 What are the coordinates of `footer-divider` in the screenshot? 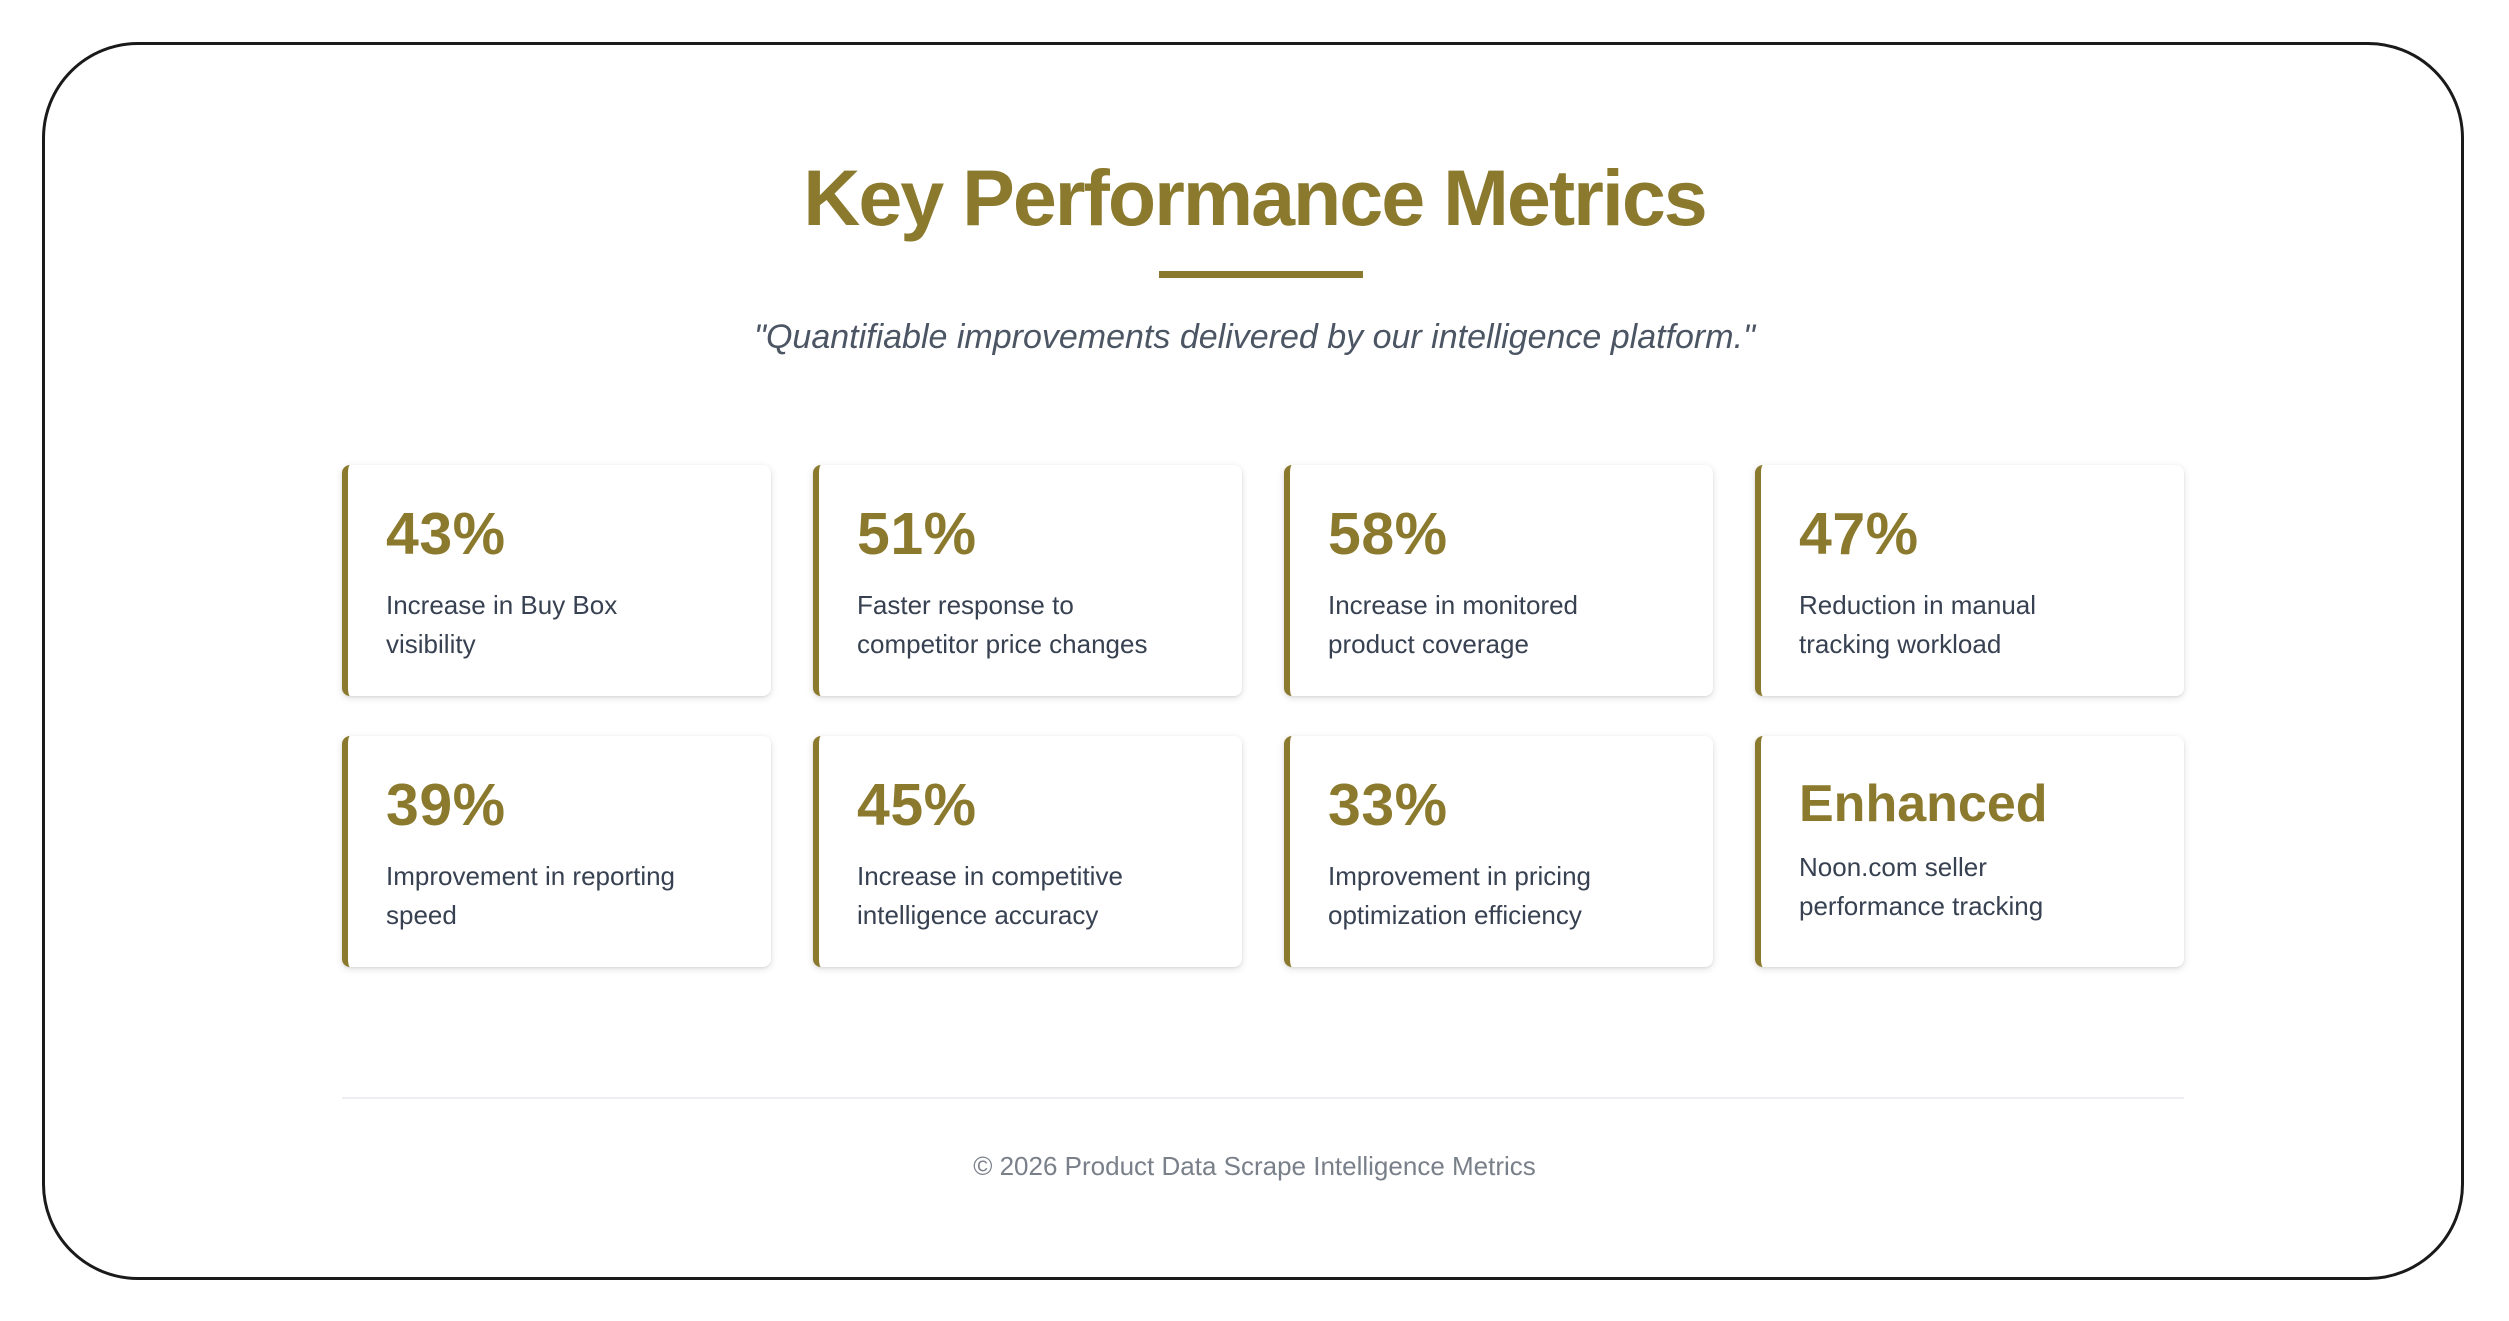 It's located at (1263, 1098).